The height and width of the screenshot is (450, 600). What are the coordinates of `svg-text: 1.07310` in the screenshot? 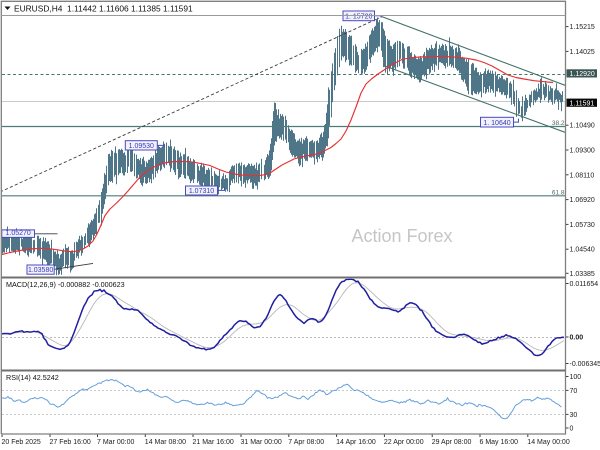 It's located at (201, 191).